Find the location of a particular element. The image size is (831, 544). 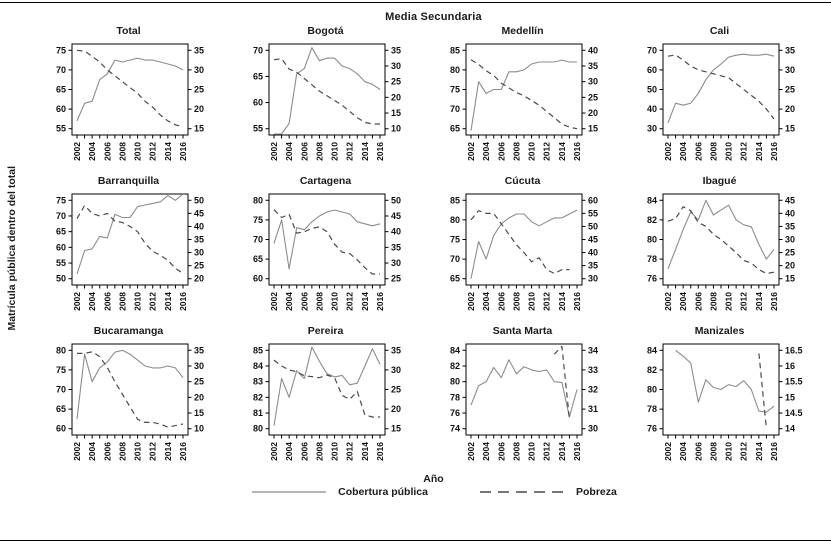

left-tick-label: 75 is located at coordinates (455, 90).